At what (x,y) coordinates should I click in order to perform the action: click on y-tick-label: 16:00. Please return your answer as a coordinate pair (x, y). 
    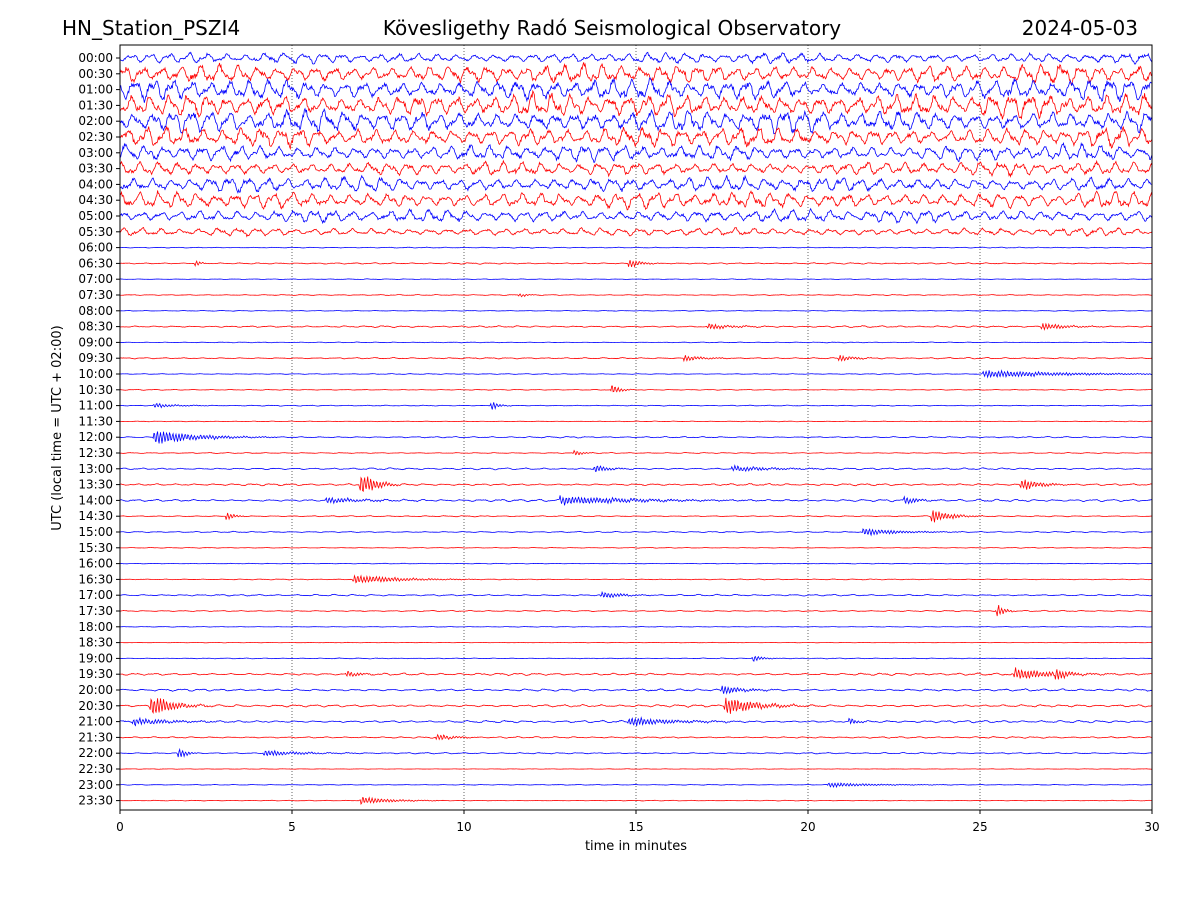
    Looking at the image, I should click on (95, 564).